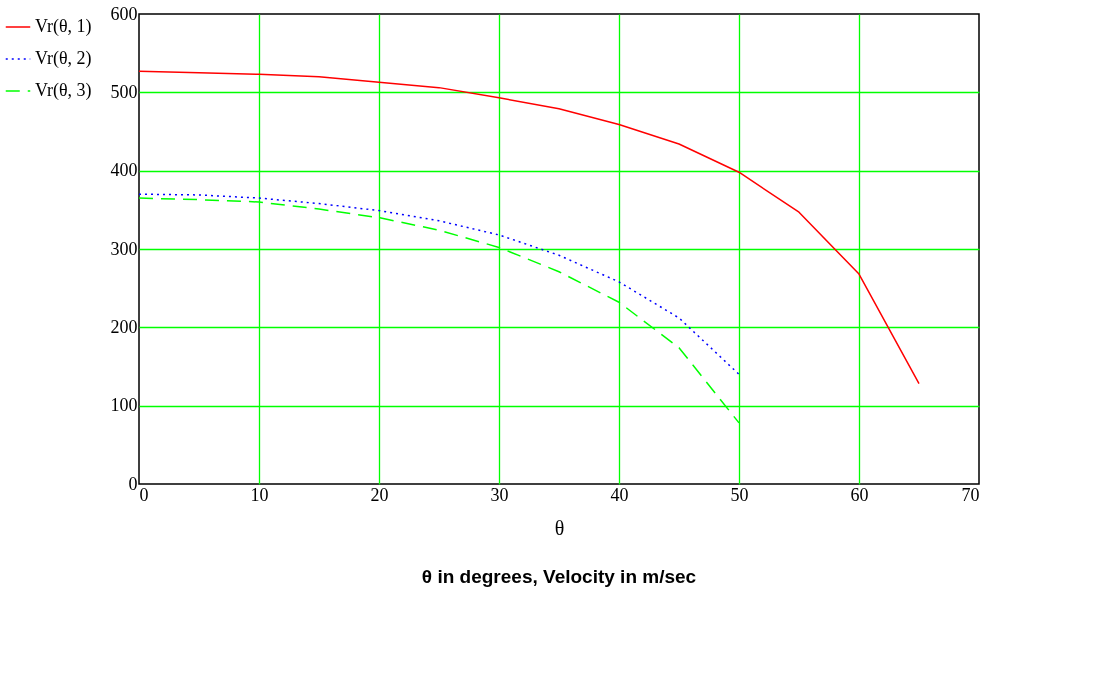 The width and height of the screenshot is (1107, 674). I want to click on y-tick-label: 500, so click(124, 91).